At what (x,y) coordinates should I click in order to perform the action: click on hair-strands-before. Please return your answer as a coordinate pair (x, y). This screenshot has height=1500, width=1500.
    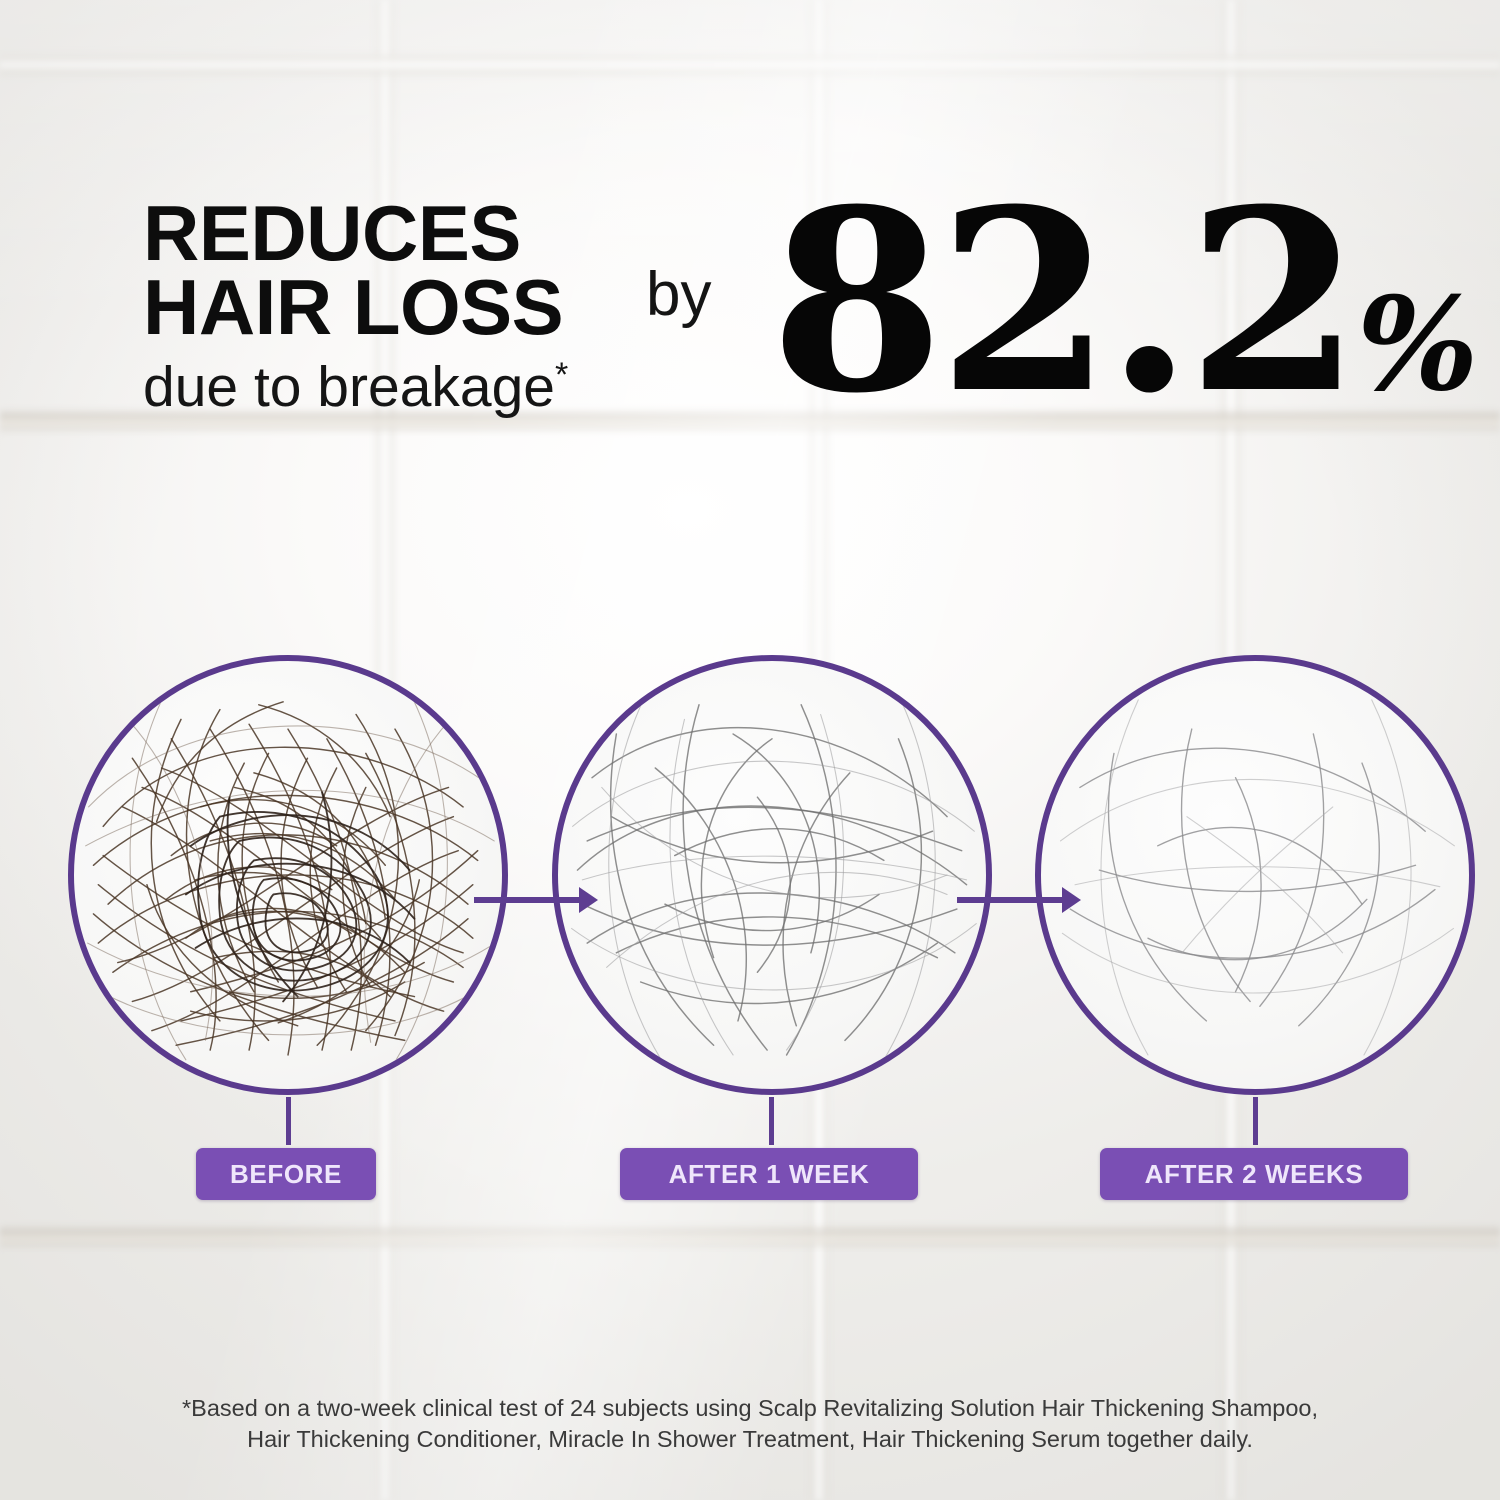
    Looking at the image, I should click on (289, 876).